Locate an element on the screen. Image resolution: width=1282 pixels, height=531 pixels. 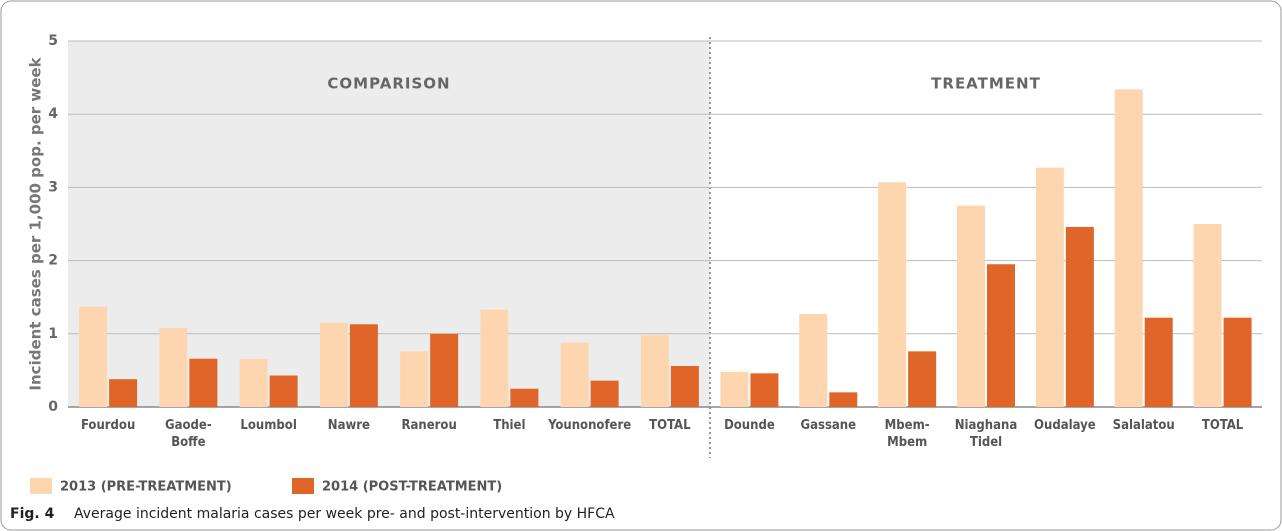
x-tick-label: Dounde is located at coordinates (749, 425).